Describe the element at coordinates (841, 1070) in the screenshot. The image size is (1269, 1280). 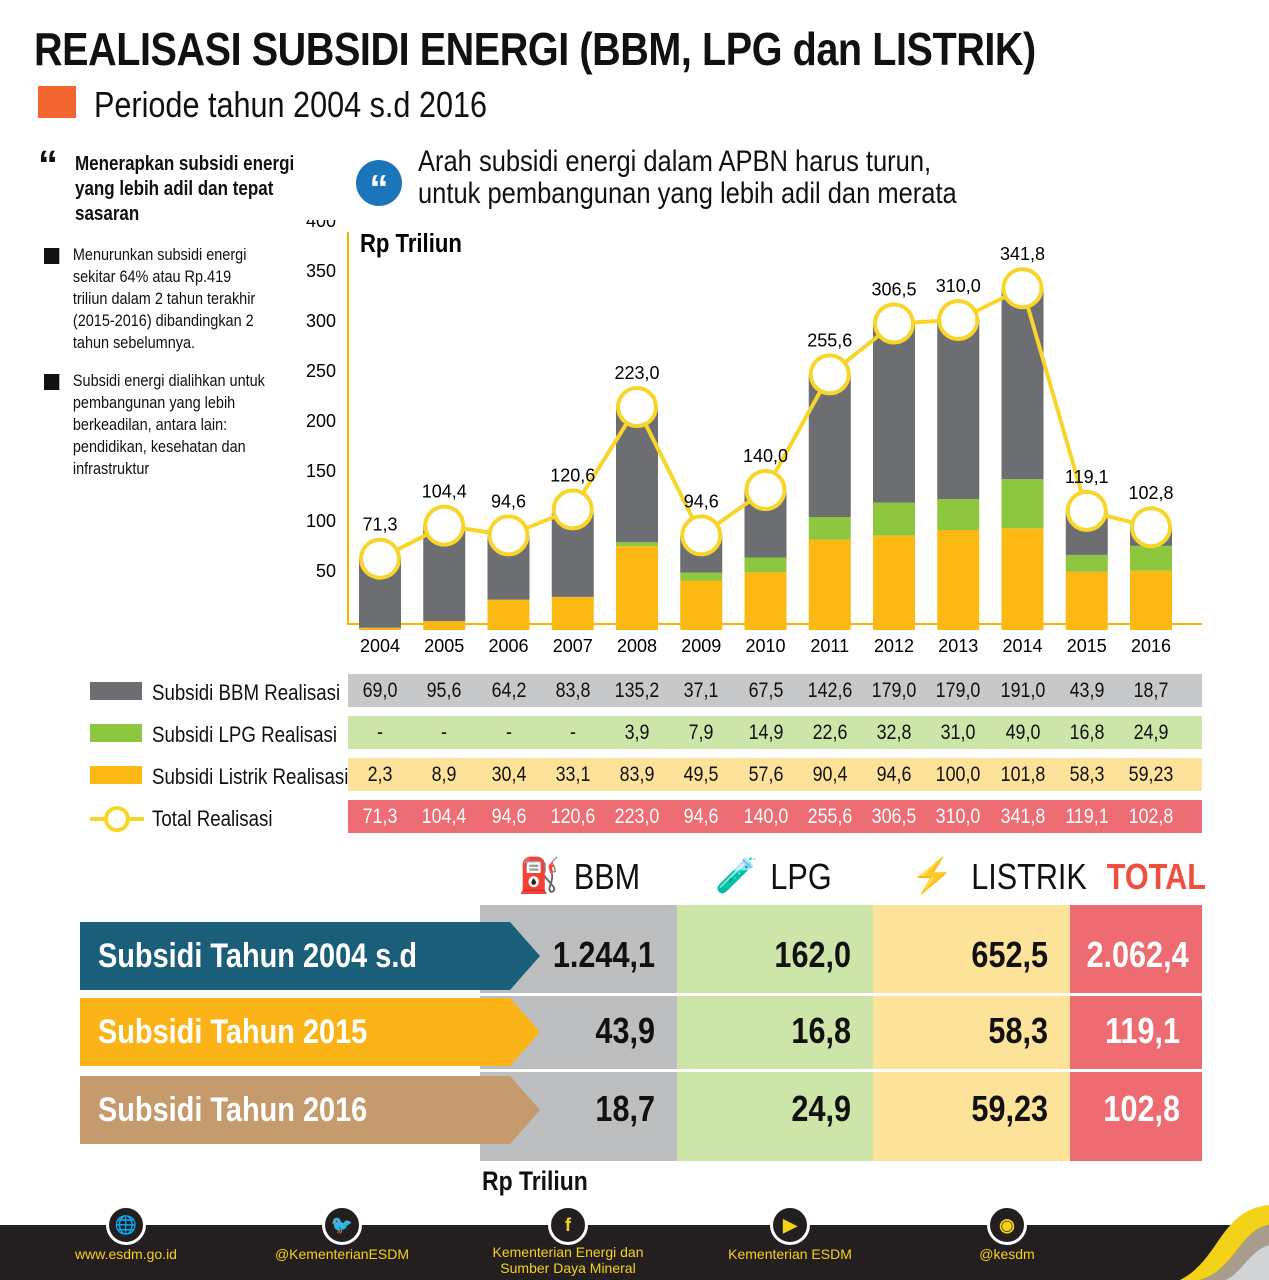
I see `divider` at that location.